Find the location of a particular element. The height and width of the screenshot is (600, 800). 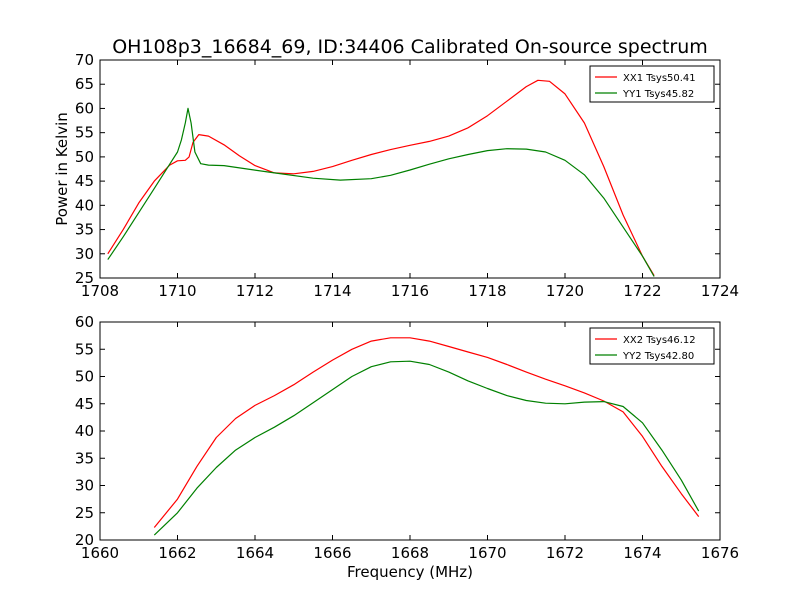

x-axis-label-bottom: Frequency (MHz) is located at coordinates (410, 572).